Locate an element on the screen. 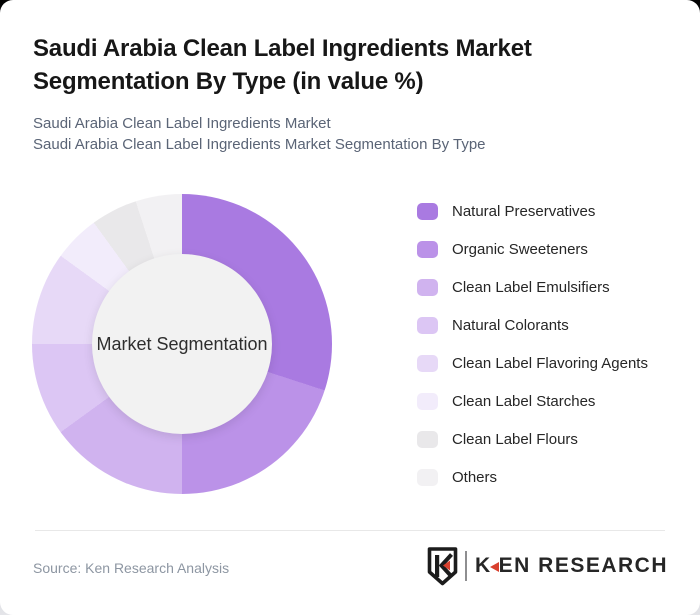 The width and height of the screenshot is (700, 615). source-text: Source: Ken Research Analysis is located at coordinates (131, 568).